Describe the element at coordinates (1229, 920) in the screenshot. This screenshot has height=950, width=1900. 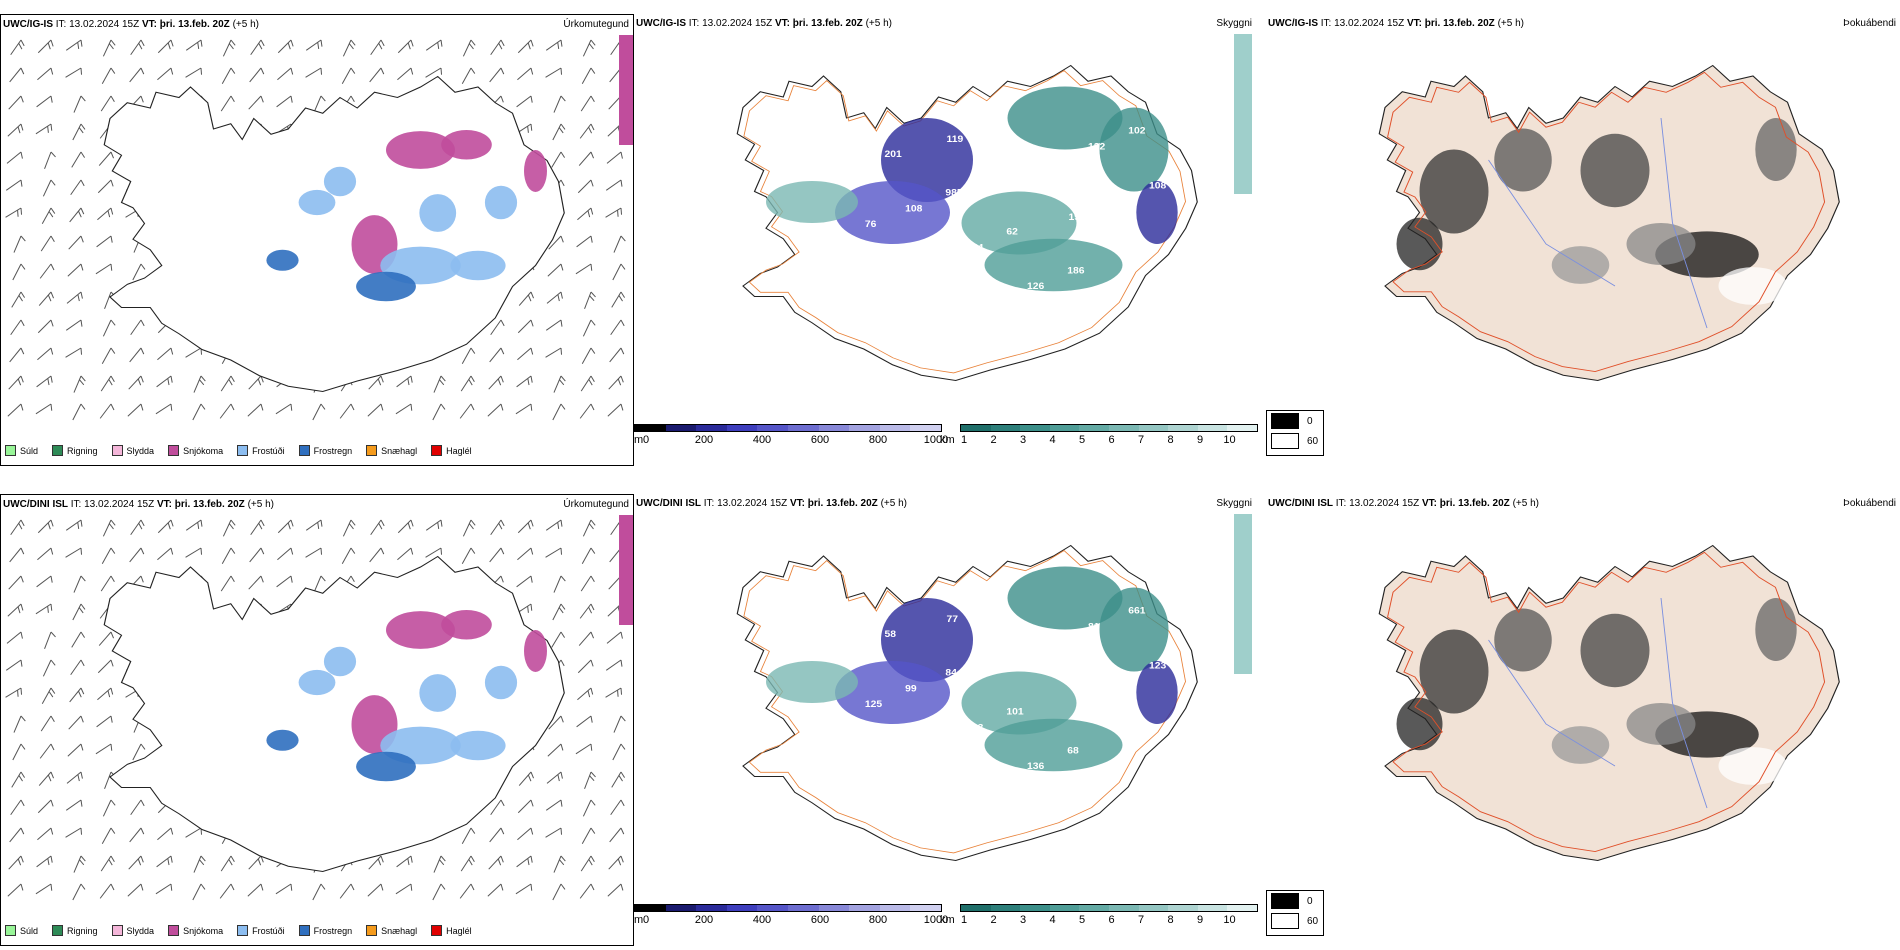
I see `colorbar-tick: 10` at that location.